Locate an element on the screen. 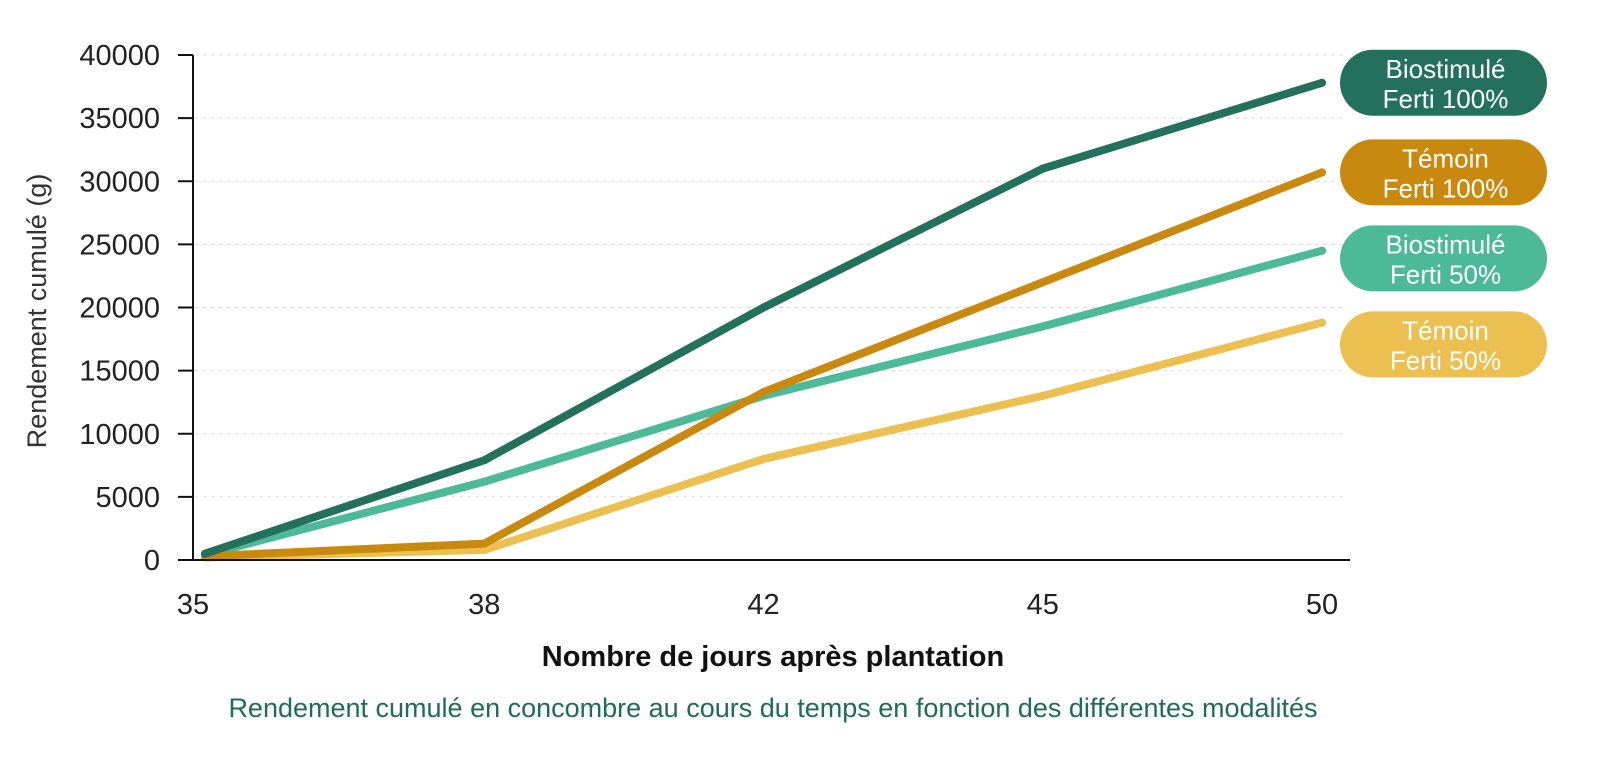 Image resolution: width=1597 pixels, height=761 pixels. x-tick-label: 45 is located at coordinates (1043, 605).